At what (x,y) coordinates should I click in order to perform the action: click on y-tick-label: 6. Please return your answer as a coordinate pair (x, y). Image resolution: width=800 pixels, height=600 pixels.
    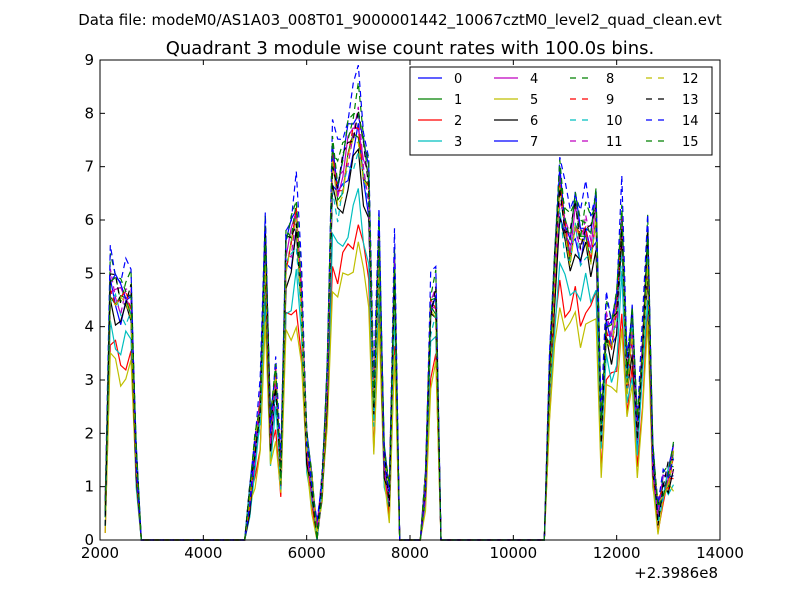
    Looking at the image, I should click on (89, 220).